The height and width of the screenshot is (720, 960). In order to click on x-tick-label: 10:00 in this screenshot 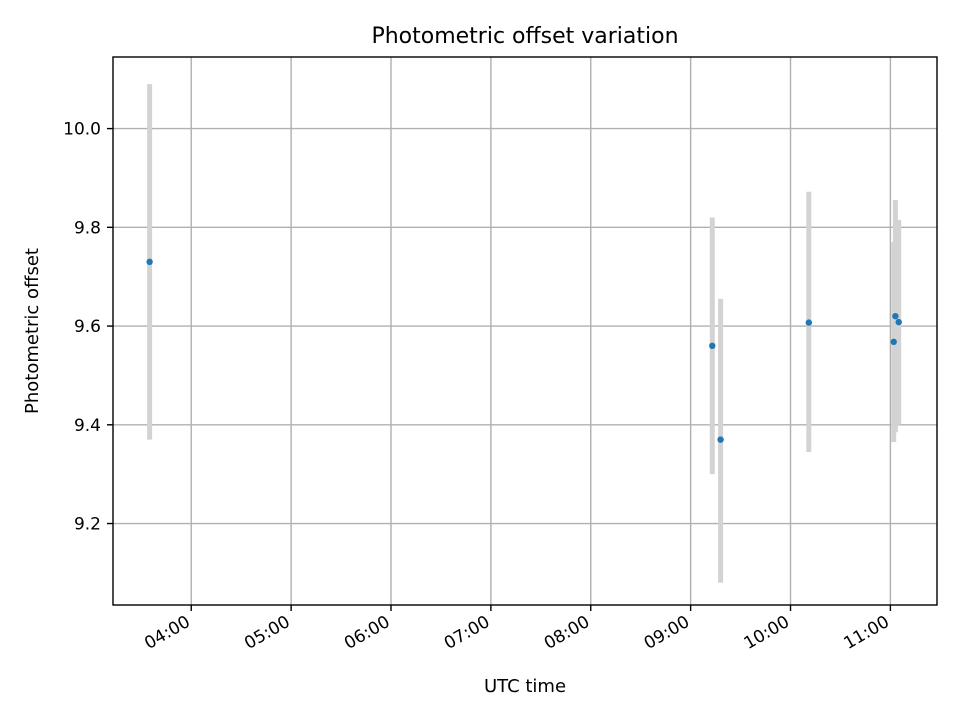, I will do `click(767, 633)`.